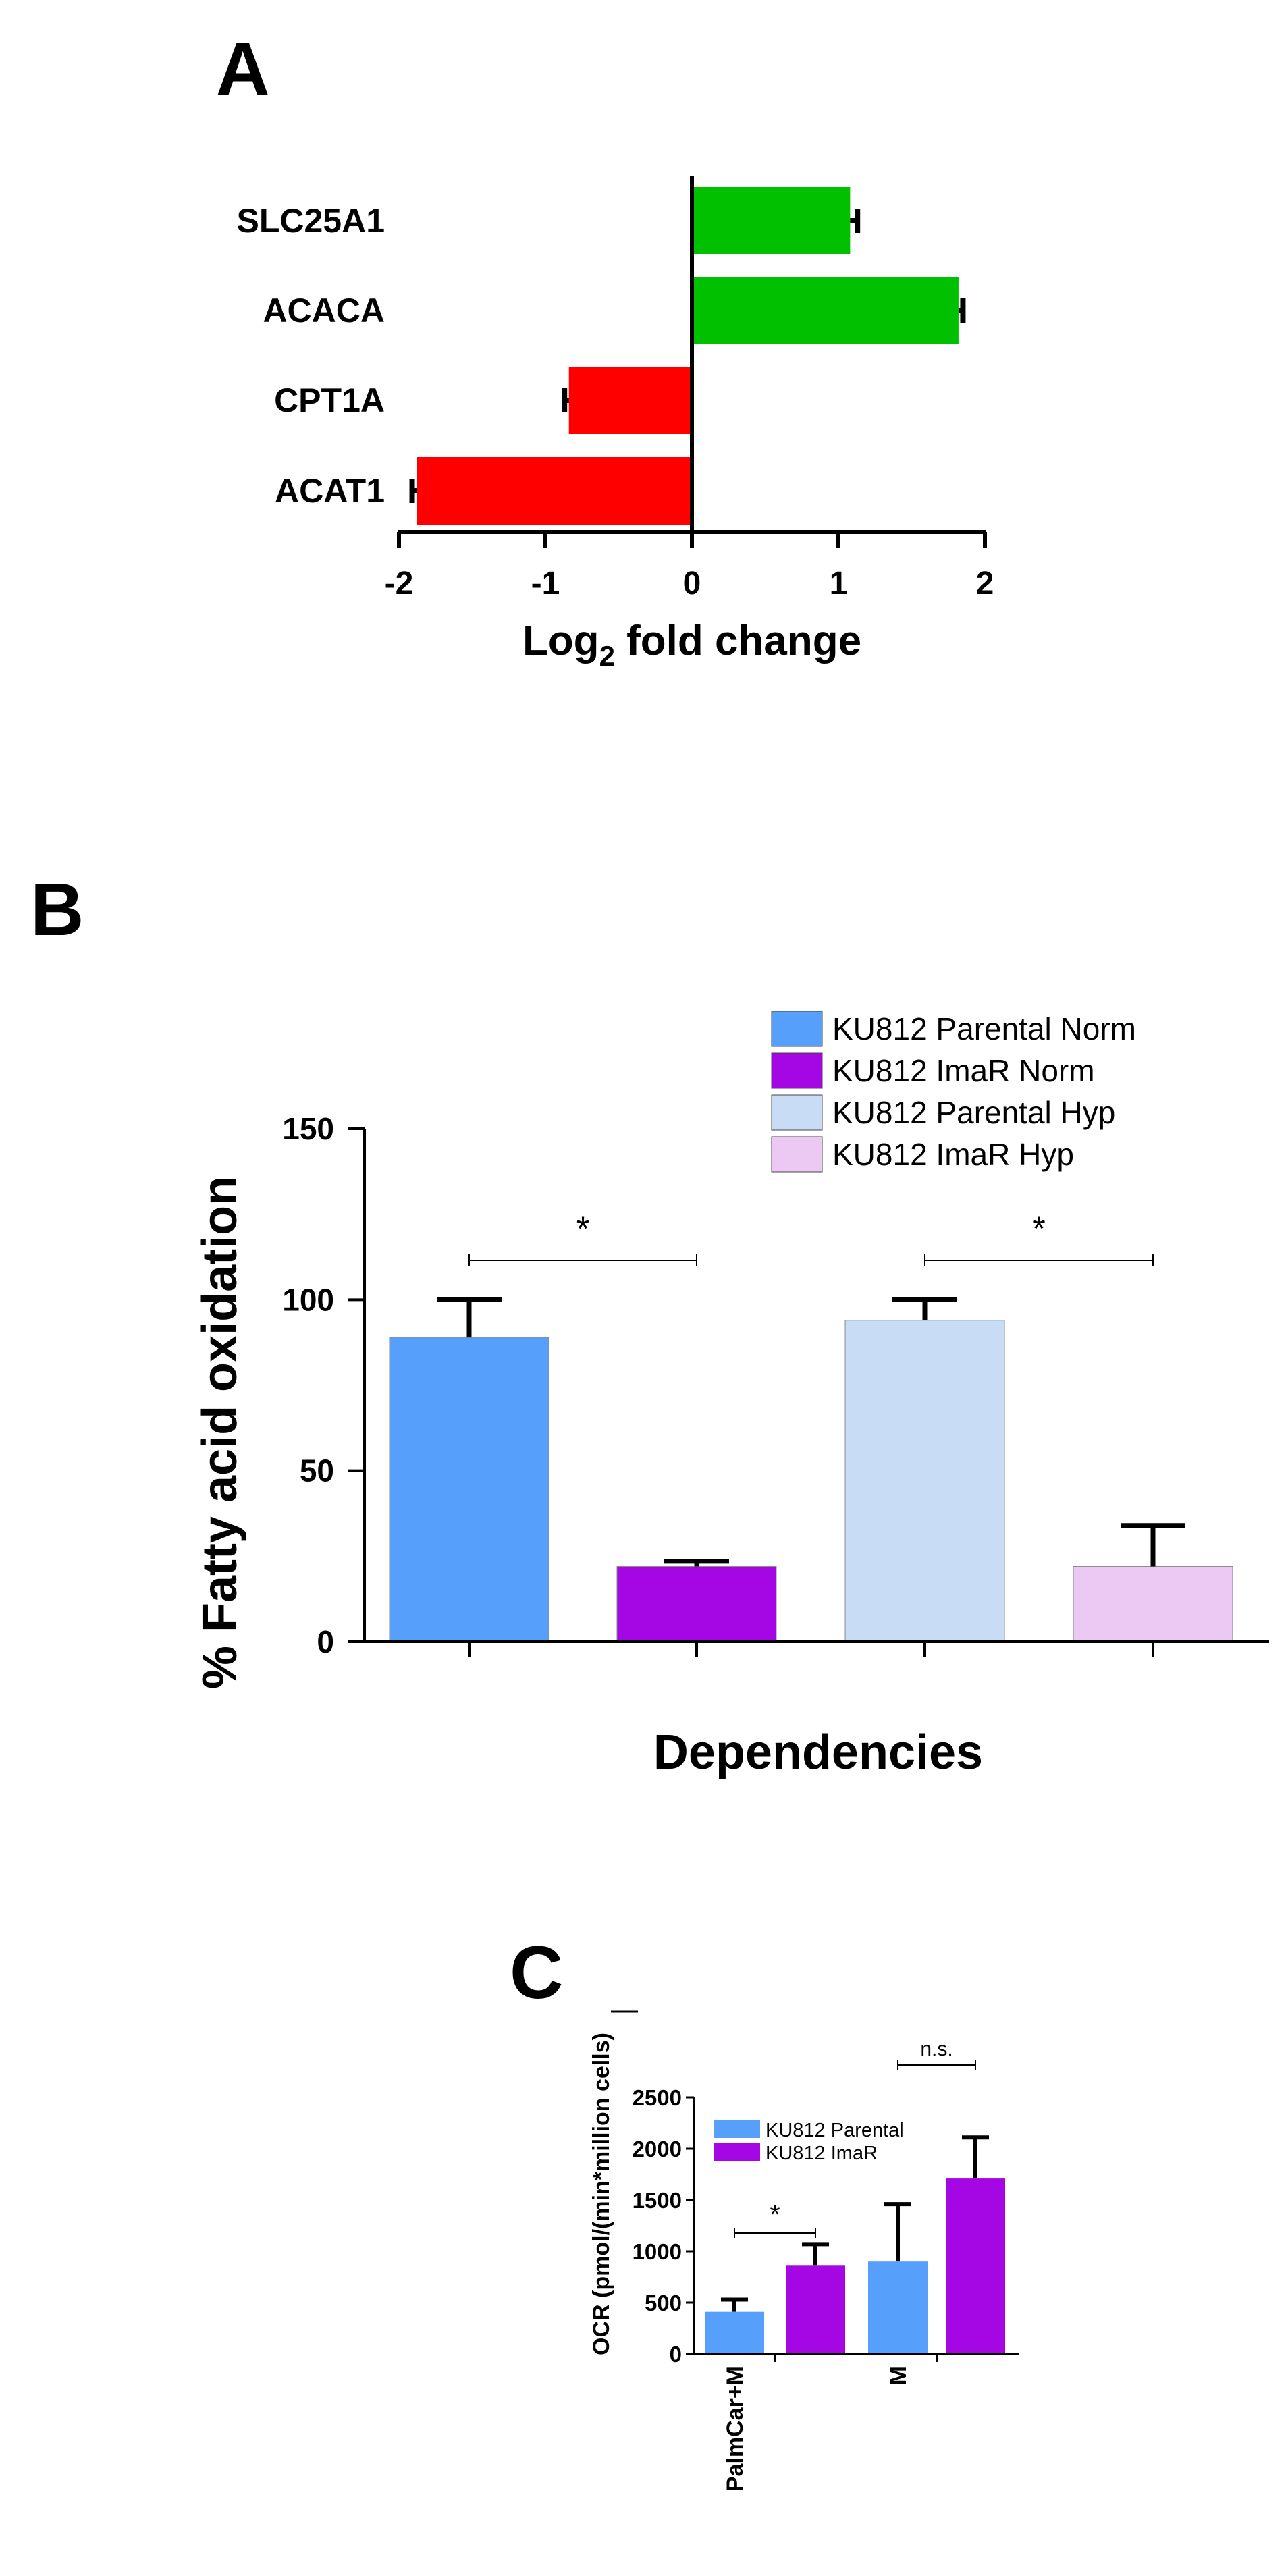 This screenshot has height=2576, width=1288. What do you see at coordinates (545, 583) in the screenshot?
I see `panel-a-x-tick-label-1: -1` at bounding box center [545, 583].